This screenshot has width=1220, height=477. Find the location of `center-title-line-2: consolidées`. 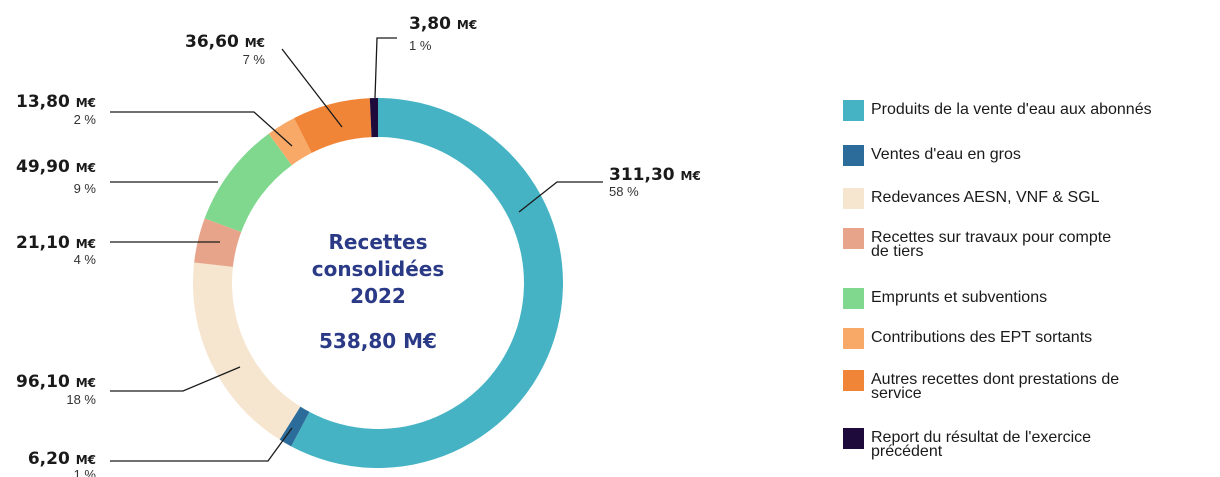

center-title-line-2: consolidées is located at coordinates (378, 269).